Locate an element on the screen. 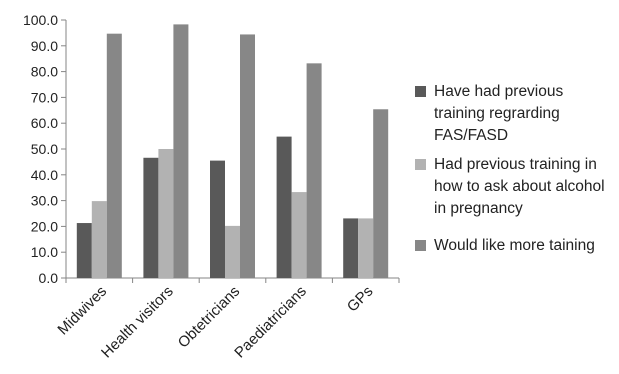  y-tick-label: 50.0 is located at coordinates (44, 149).